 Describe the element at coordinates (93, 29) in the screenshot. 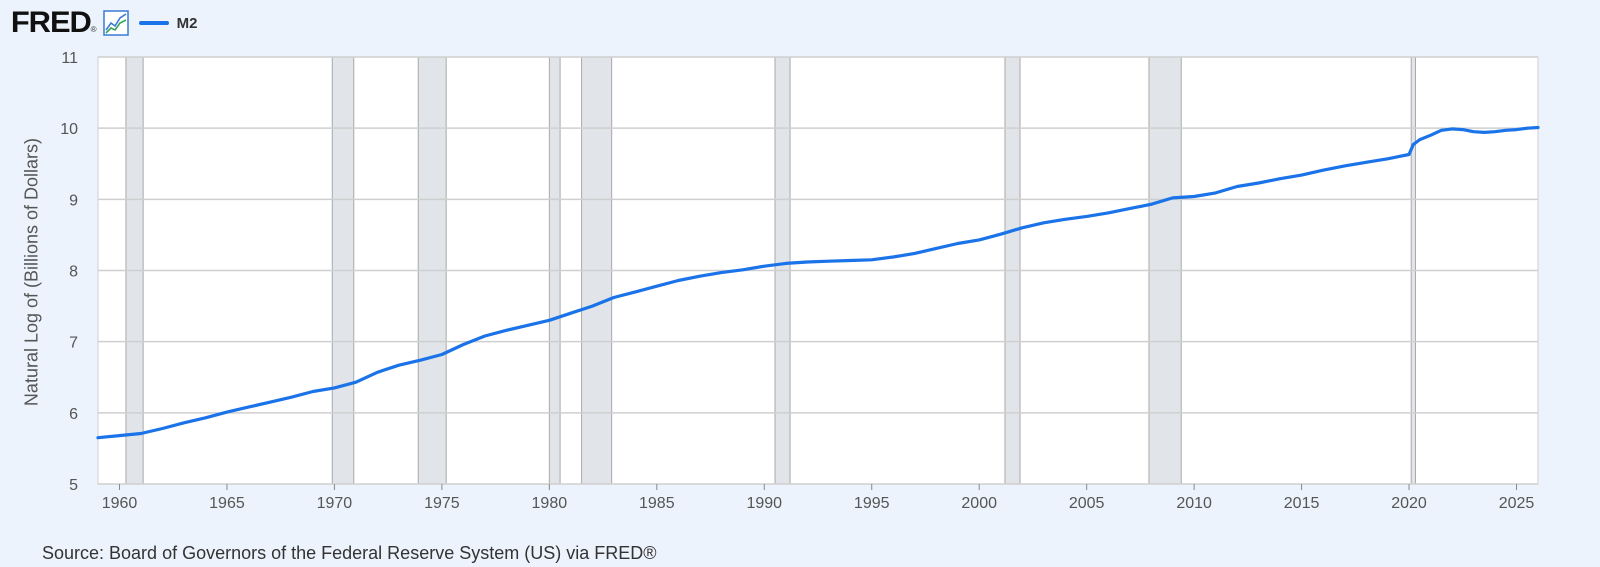

I see `fred-logo-registered-mark: ®` at that location.